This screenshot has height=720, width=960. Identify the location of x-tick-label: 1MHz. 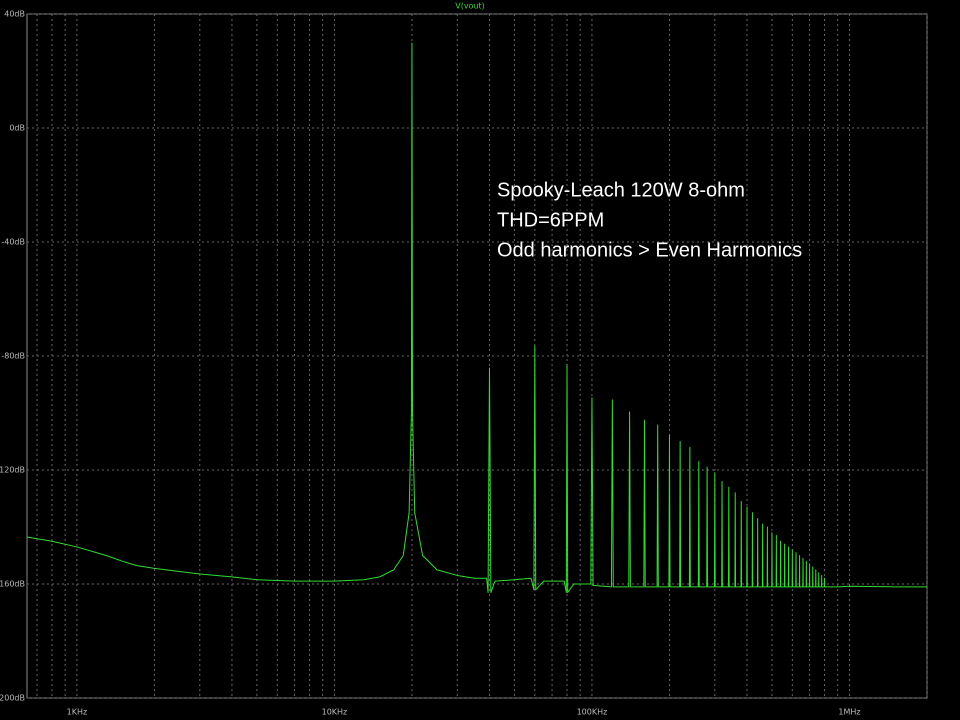
(849, 712).